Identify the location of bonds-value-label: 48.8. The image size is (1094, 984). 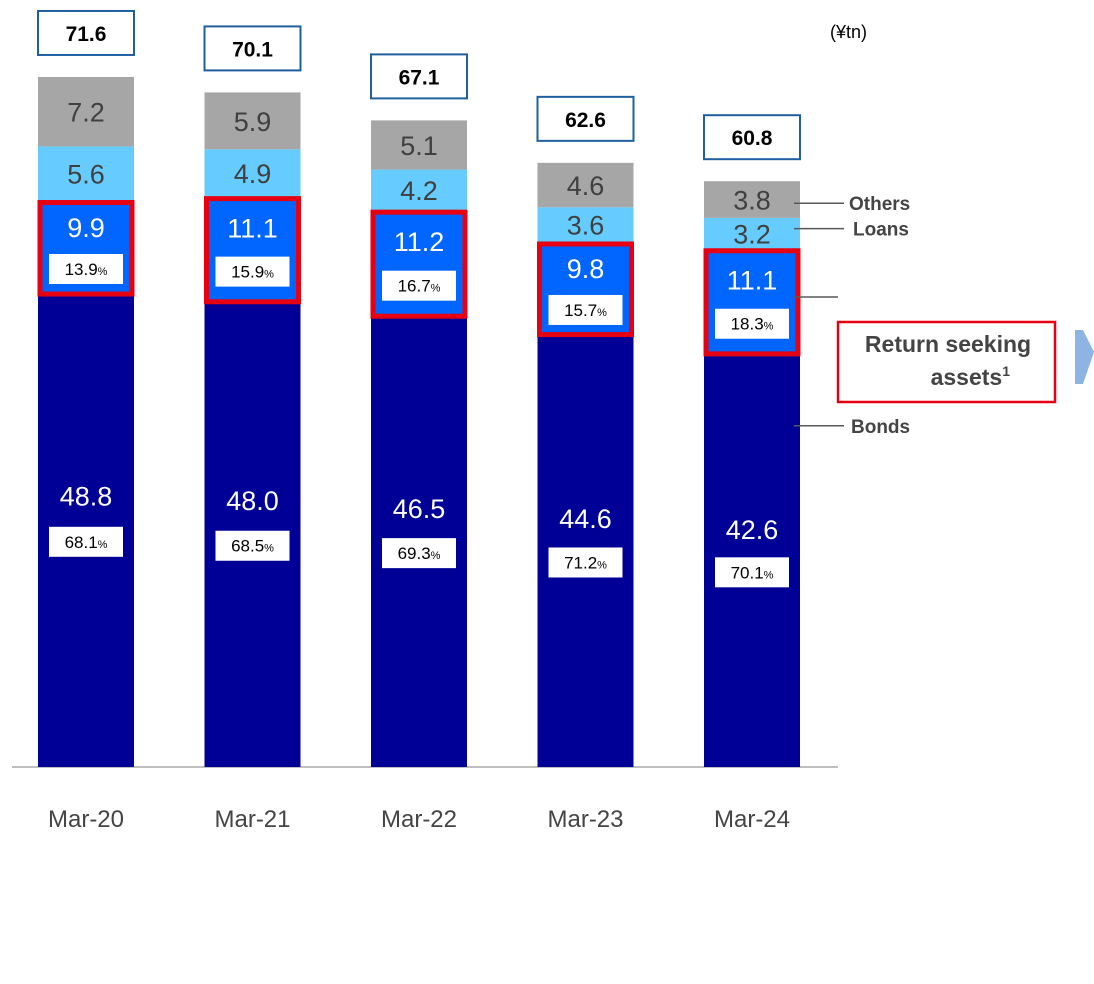
(86, 497).